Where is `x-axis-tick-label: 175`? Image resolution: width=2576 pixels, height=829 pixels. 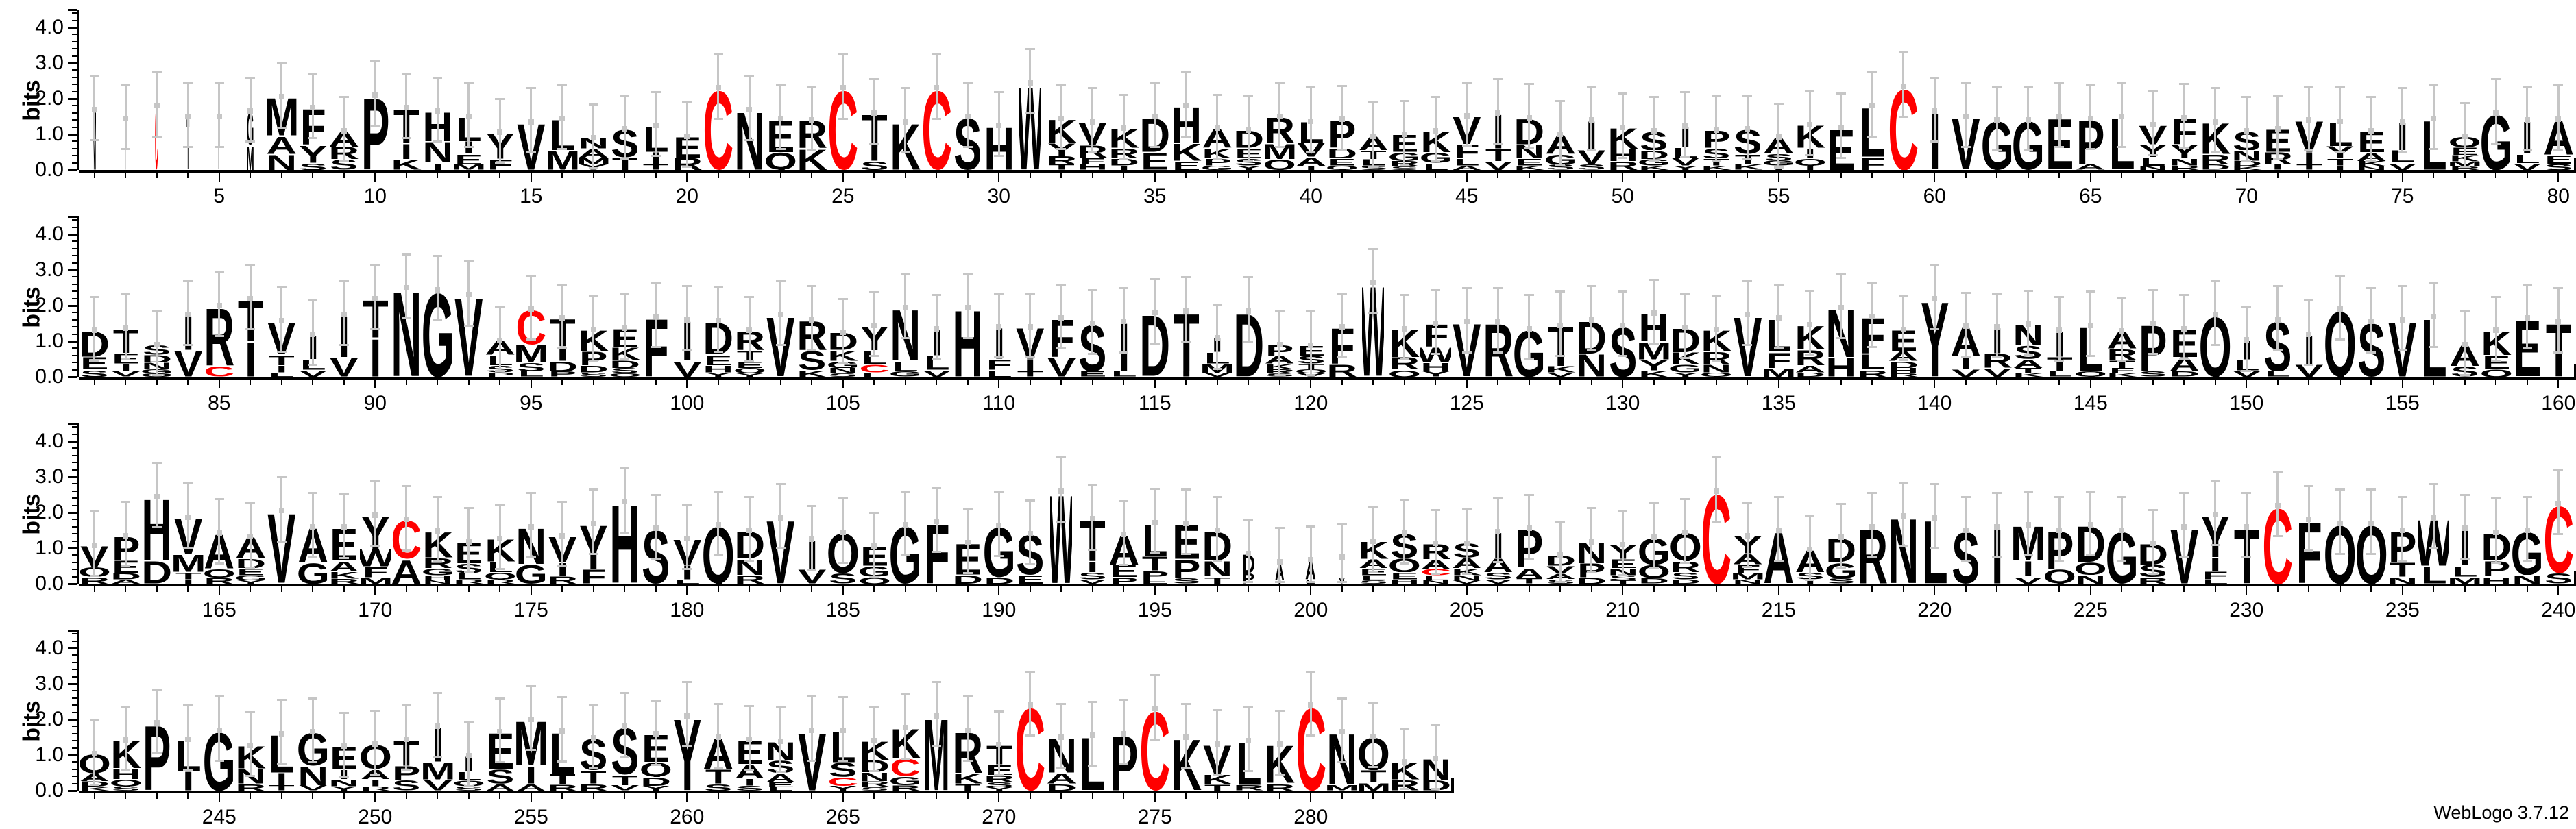 x-axis-tick-label: 175 is located at coordinates (530, 610).